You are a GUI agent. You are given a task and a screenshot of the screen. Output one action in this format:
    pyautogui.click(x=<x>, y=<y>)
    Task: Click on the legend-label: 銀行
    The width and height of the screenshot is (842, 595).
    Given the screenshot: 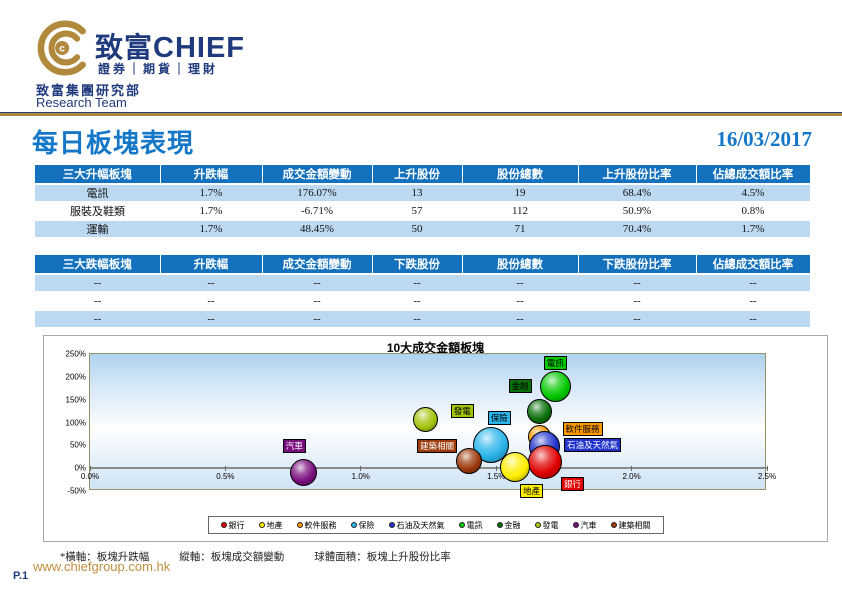 What is the action you would take?
    pyautogui.click(x=236, y=525)
    